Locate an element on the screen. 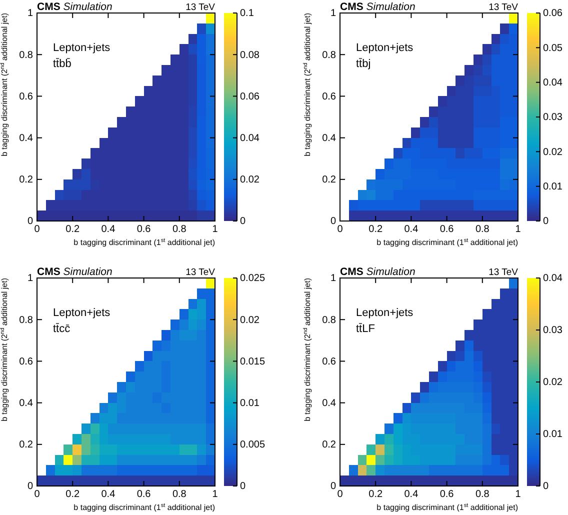  color-bar-label: 0.05 is located at coordinates (553, 48).